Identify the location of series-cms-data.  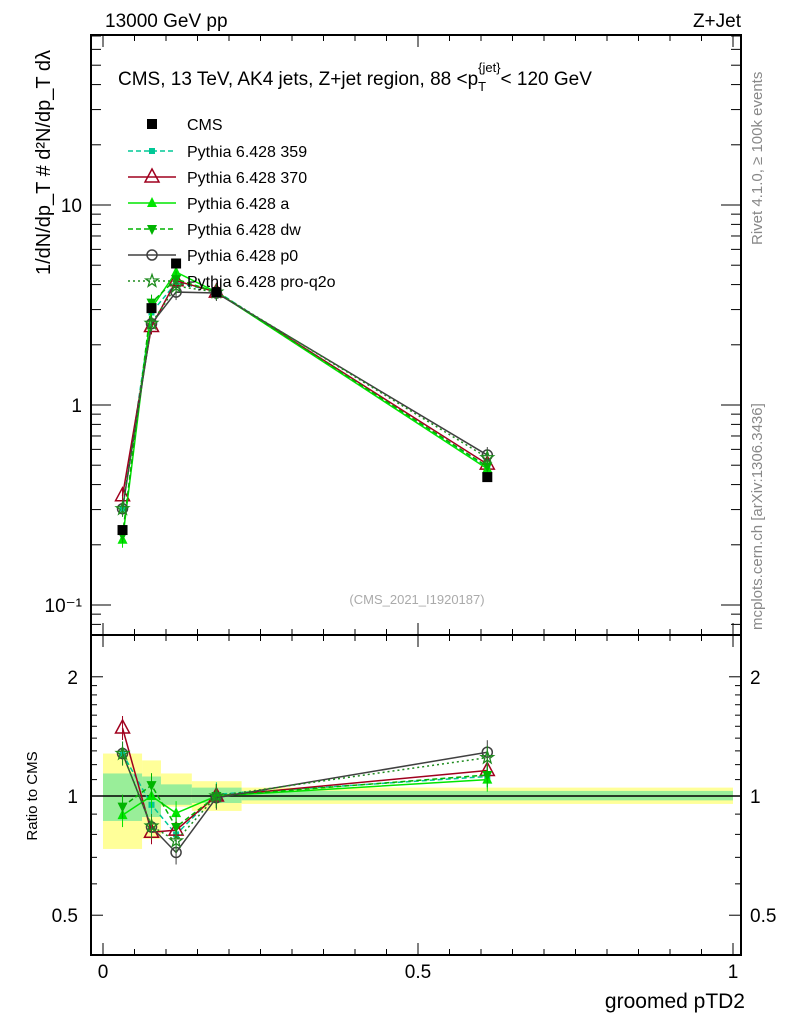
(305, 397).